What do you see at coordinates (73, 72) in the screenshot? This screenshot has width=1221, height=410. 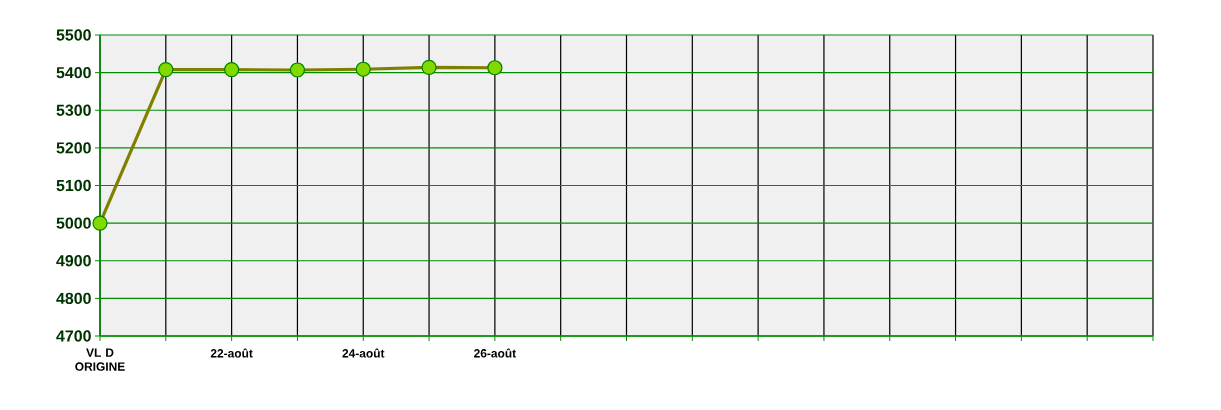 I see `y-tick-label: 5400` at bounding box center [73, 72].